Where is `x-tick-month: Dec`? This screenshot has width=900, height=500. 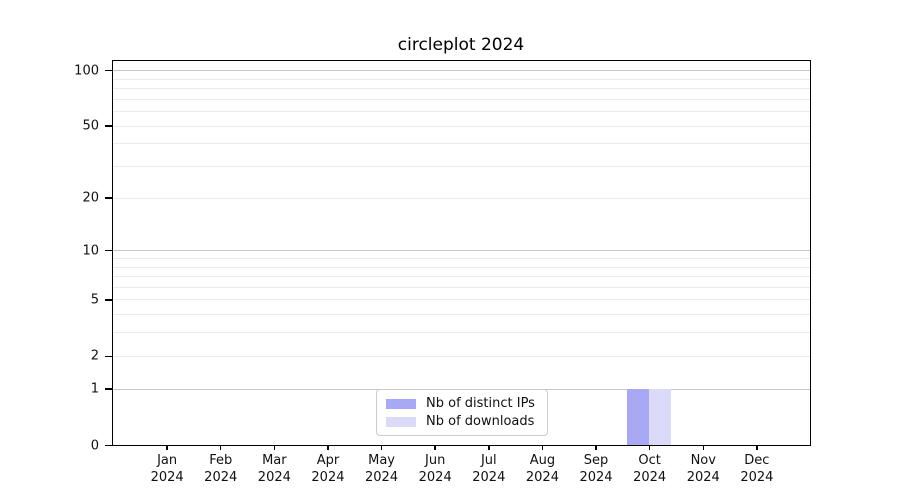
x-tick-month: Dec is located at coordinates (757, 460).